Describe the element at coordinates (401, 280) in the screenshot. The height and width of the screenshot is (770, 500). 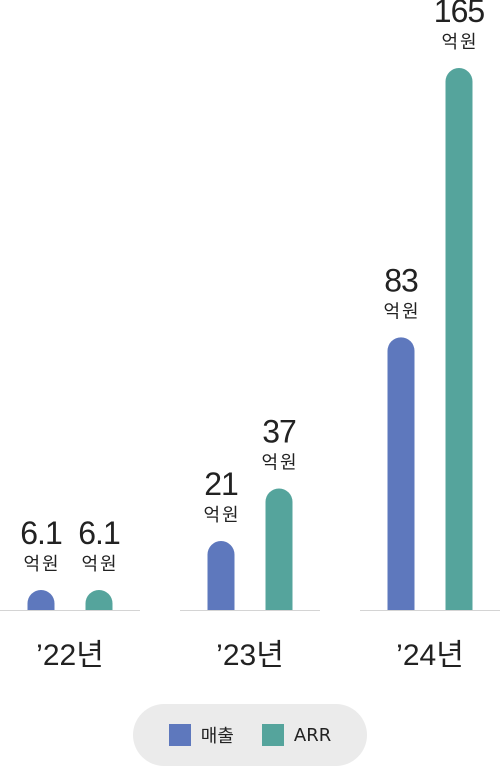
I see `value-label-sales-2: 83` at that location.